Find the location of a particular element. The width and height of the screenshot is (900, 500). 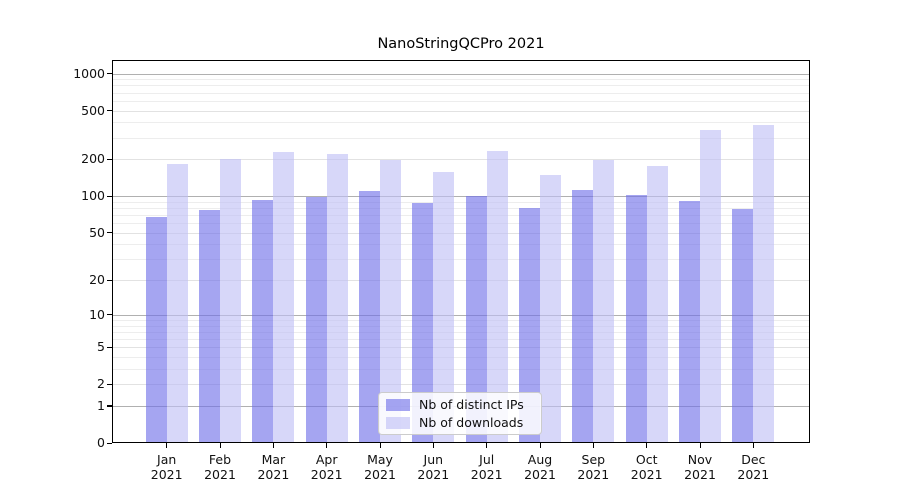

bar-dec-downloads is located at coordinates (764, 283).